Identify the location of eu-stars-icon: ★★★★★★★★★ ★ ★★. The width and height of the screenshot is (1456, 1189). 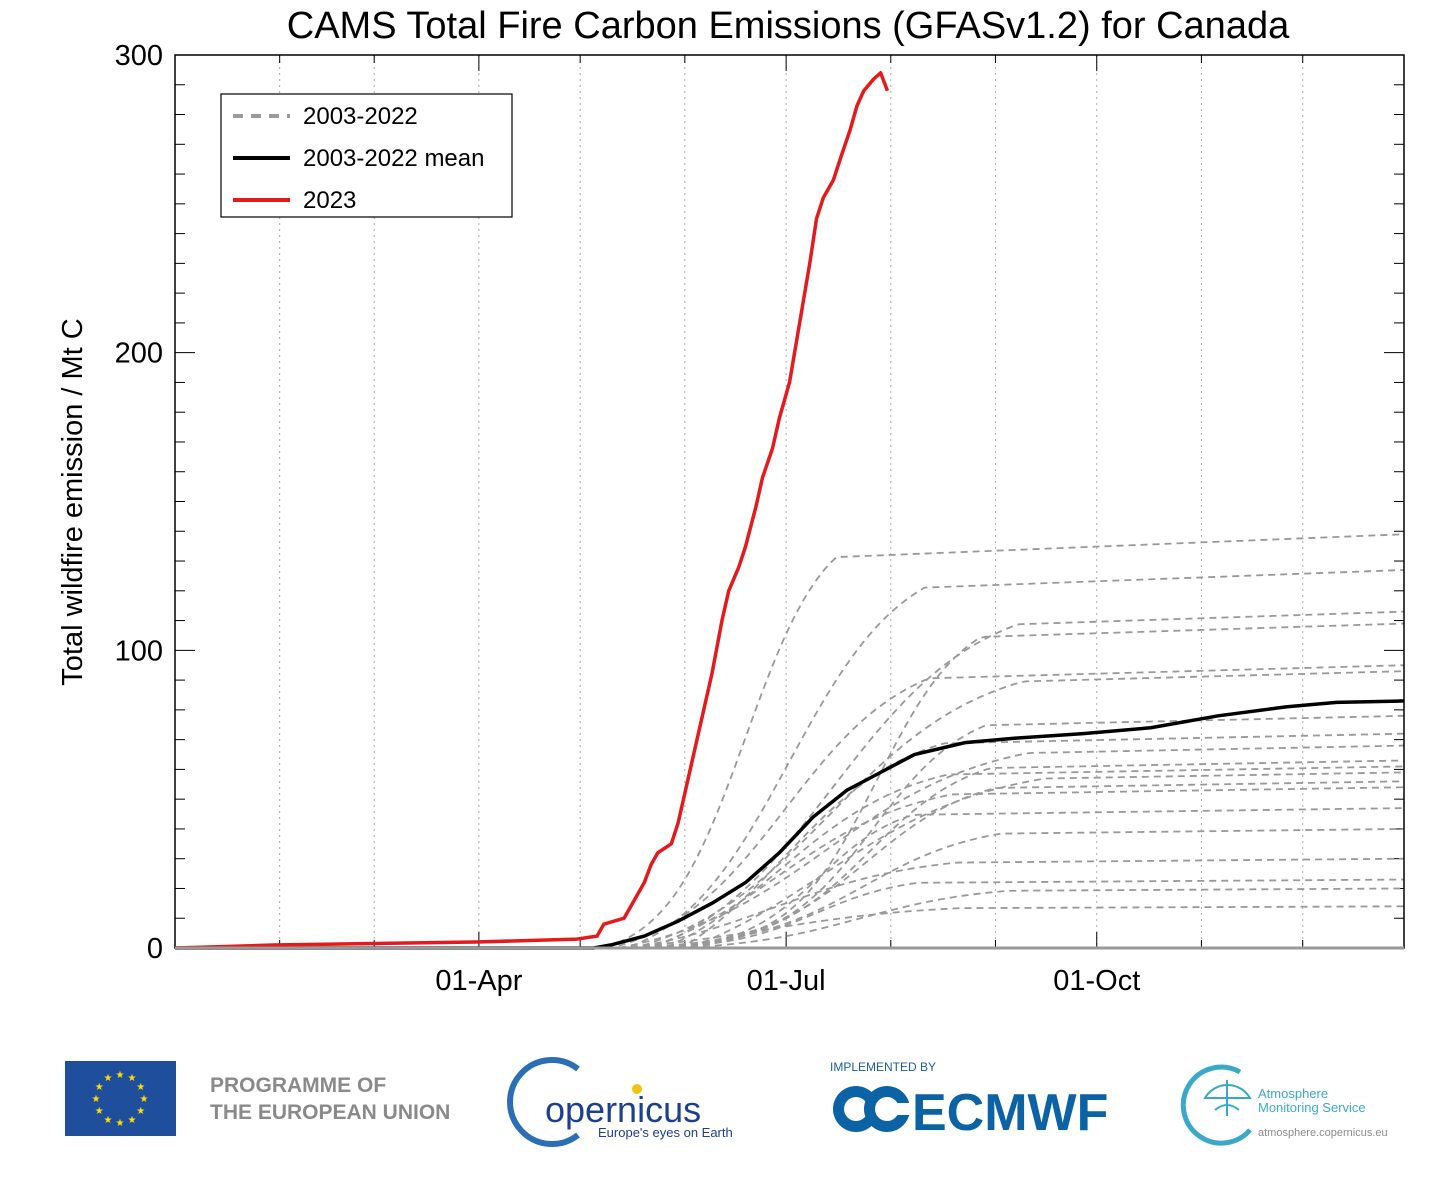
(120, 1099).